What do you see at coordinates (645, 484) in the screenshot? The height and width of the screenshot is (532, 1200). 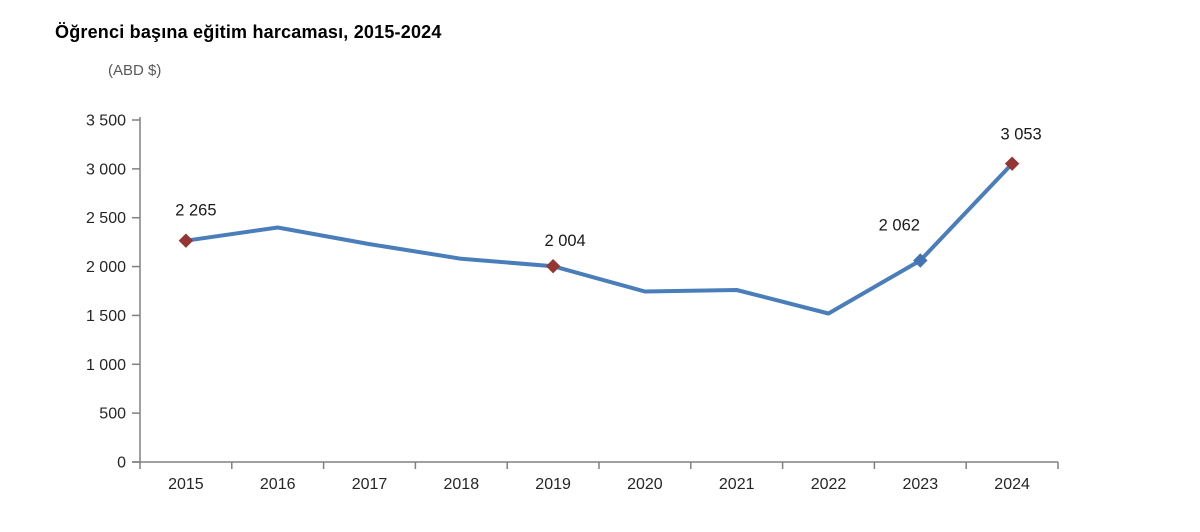 I see `x-tick-label: 2020` at bounding box center [645, 484].